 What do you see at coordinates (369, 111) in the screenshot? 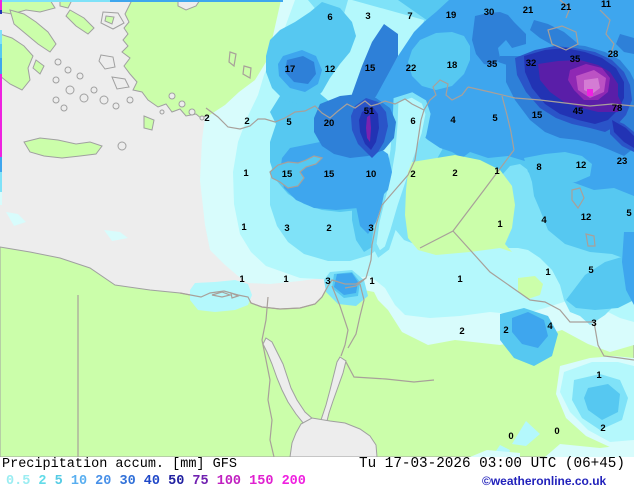
I see `svg-text: 51` at bounding box center [369, 111].